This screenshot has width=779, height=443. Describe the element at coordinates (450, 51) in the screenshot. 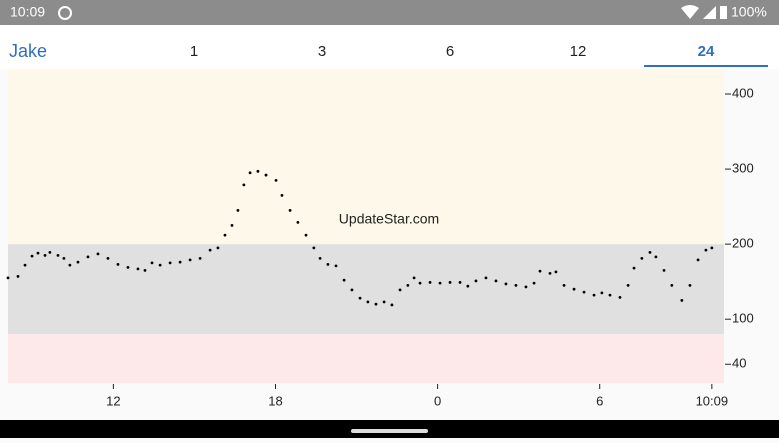

I see `tab: 6` at that location.